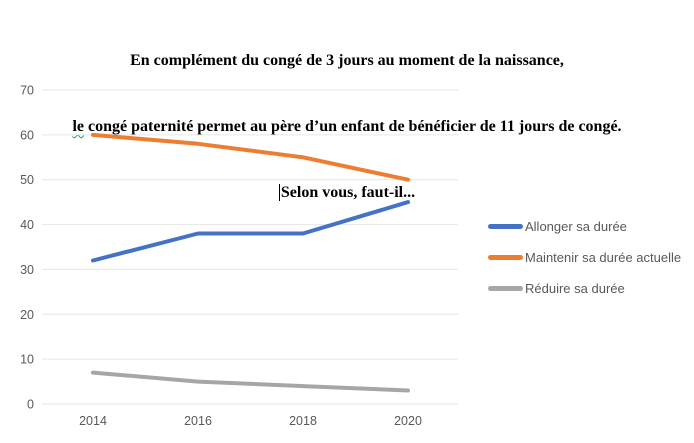 The height and width of the screenshot is (443, 694). I want to click on x-axis-tick-label: 2016, so click(198, 421).